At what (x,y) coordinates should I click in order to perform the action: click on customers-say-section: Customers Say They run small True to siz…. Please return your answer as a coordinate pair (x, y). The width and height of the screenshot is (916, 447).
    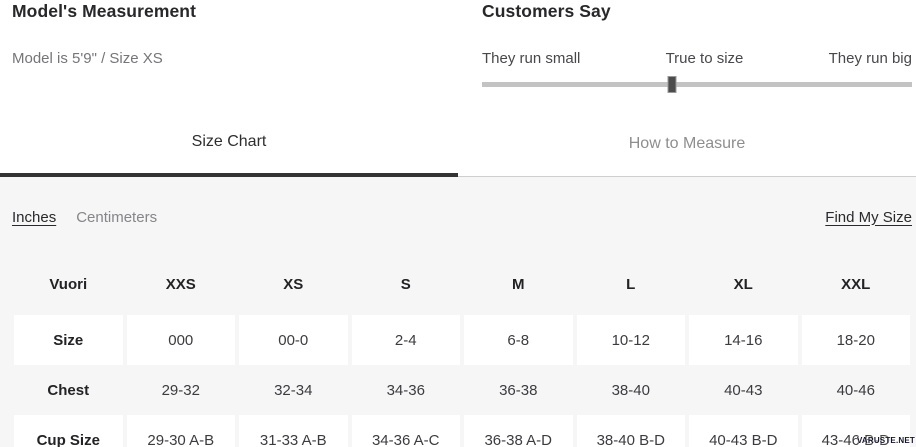
    Looking at the image, I should click on (699, 55).